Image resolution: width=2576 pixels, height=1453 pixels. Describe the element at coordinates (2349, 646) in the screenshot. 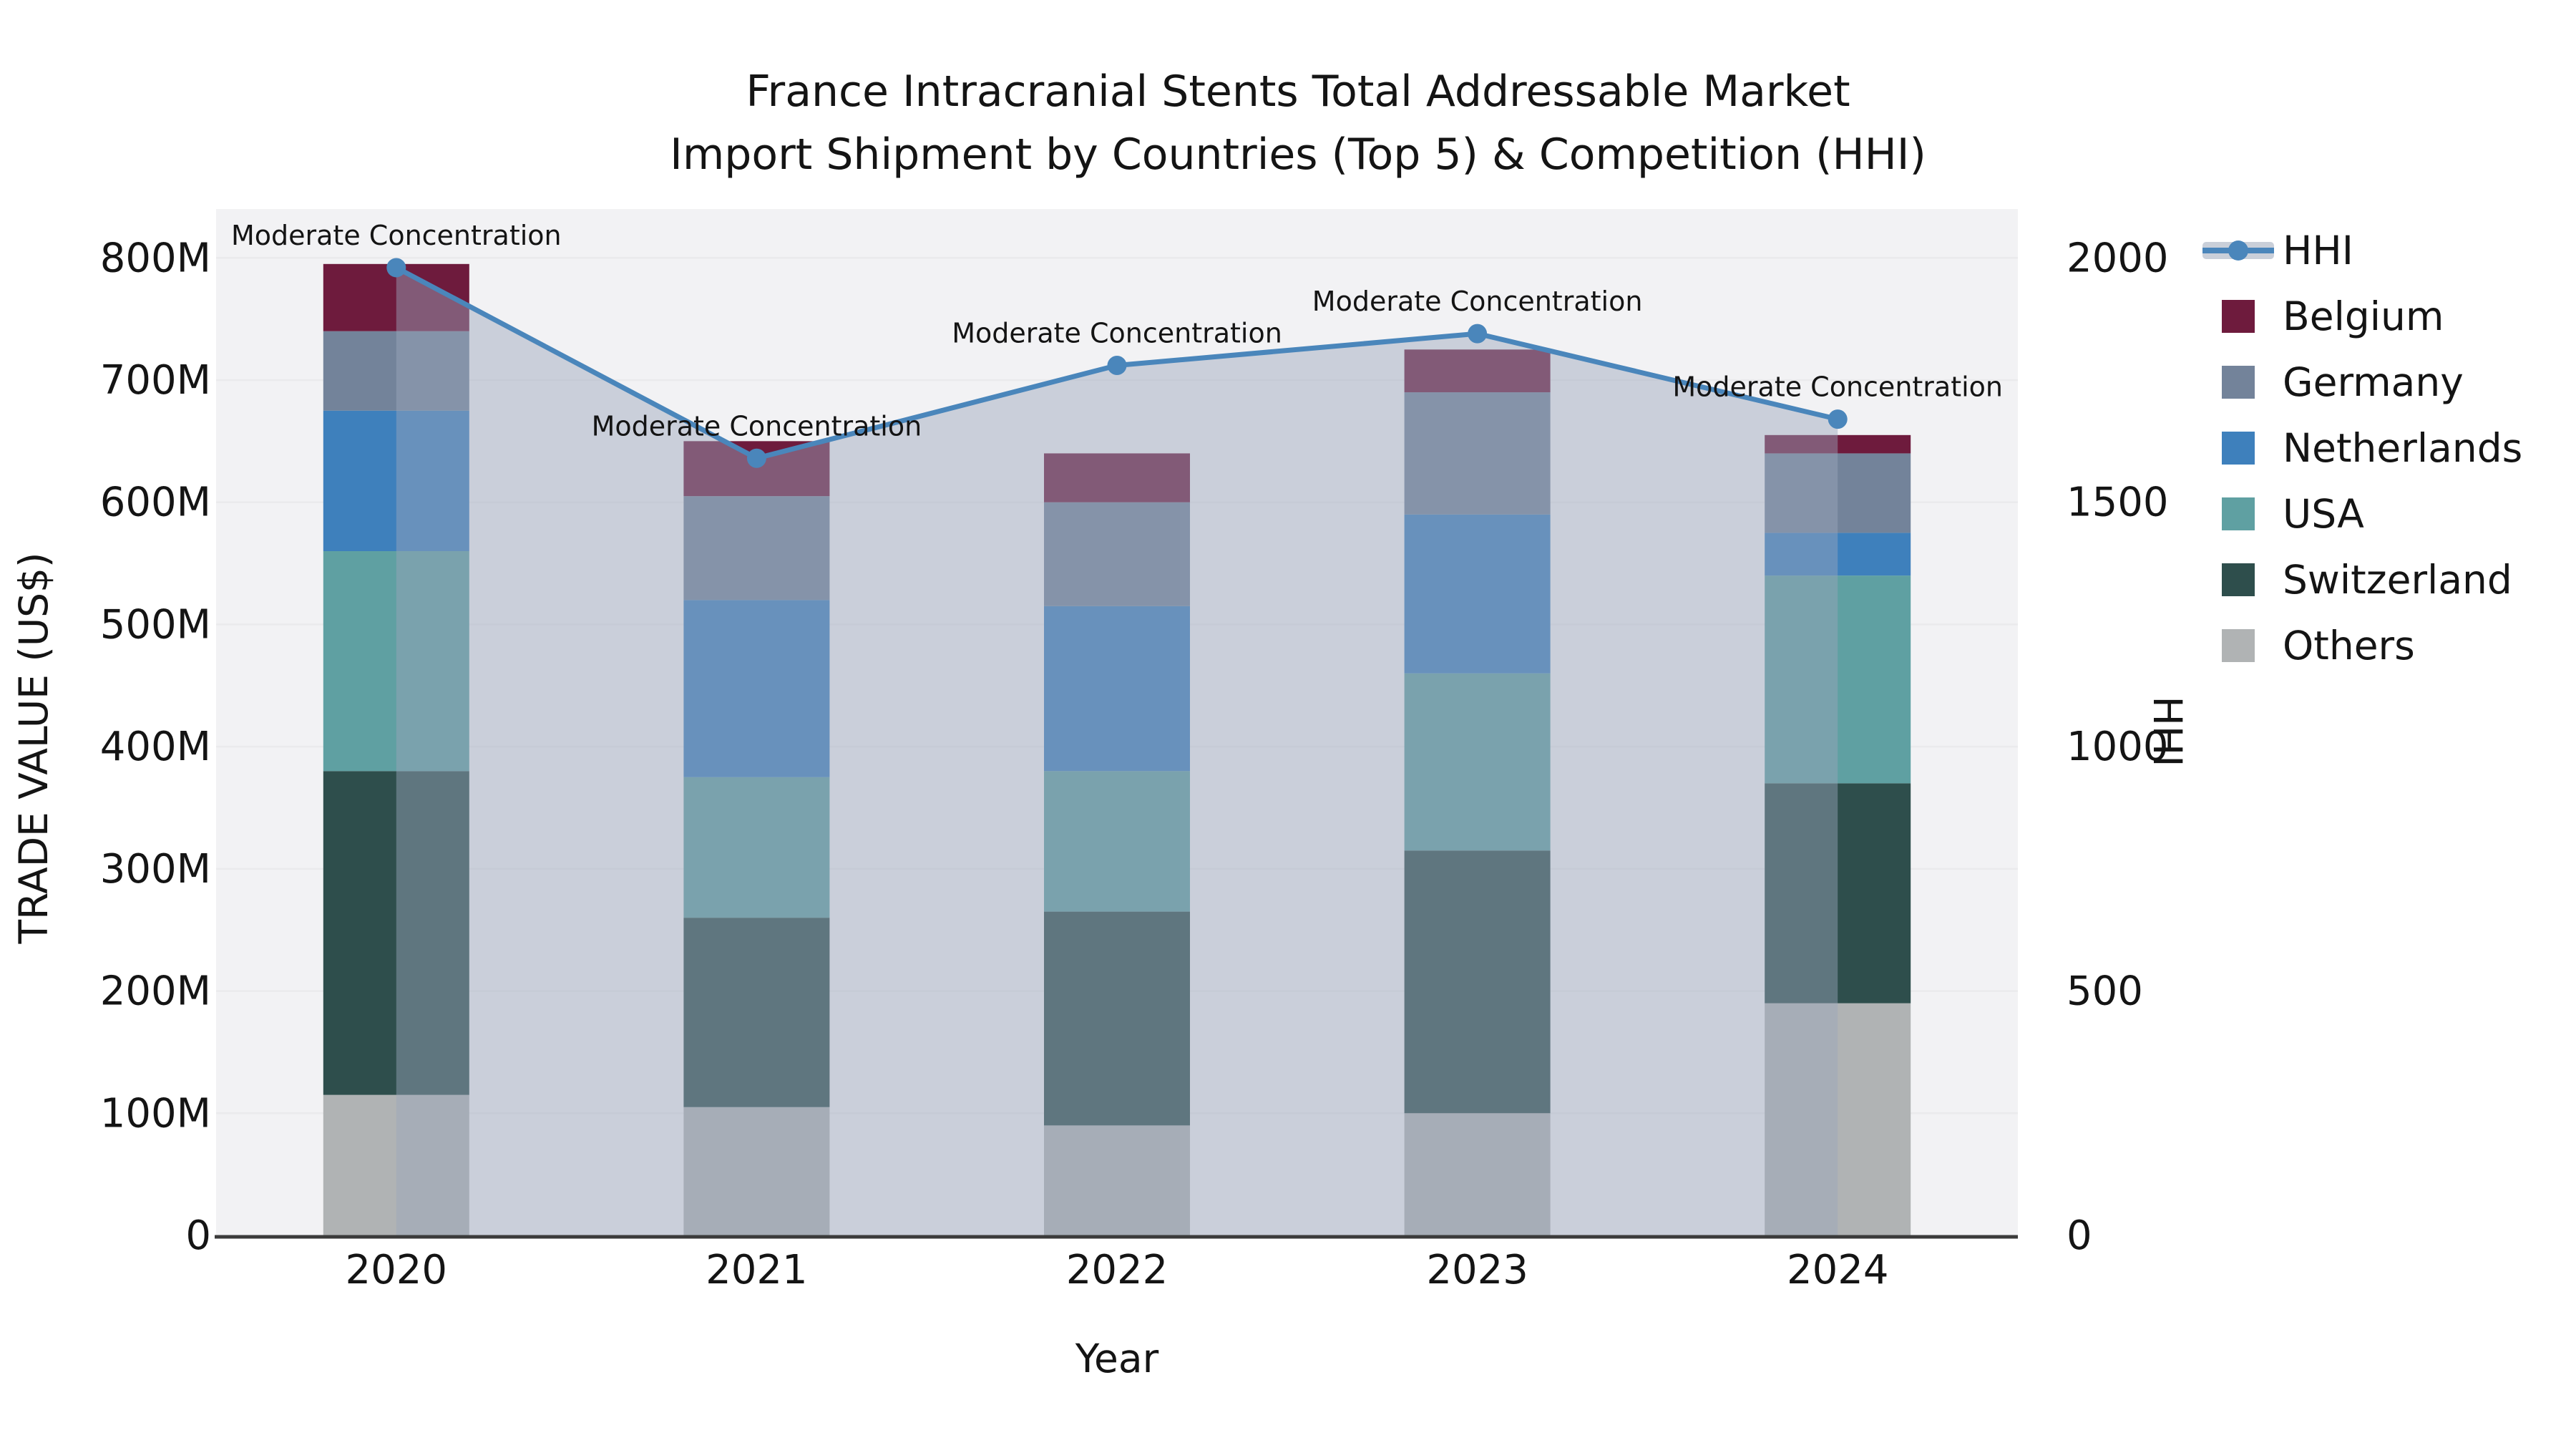

I see `legend-label-others: Others` at that location.